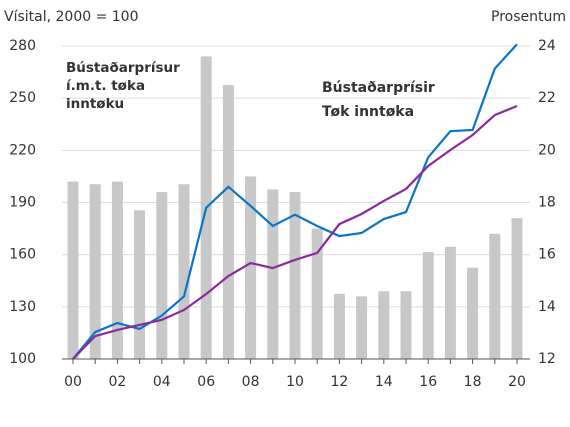 This screenshot has height=427, width=570. Describe the element at coordinates (528, 17) in the screenshot. I see `y2-axis-label: Prosentum` at that location.